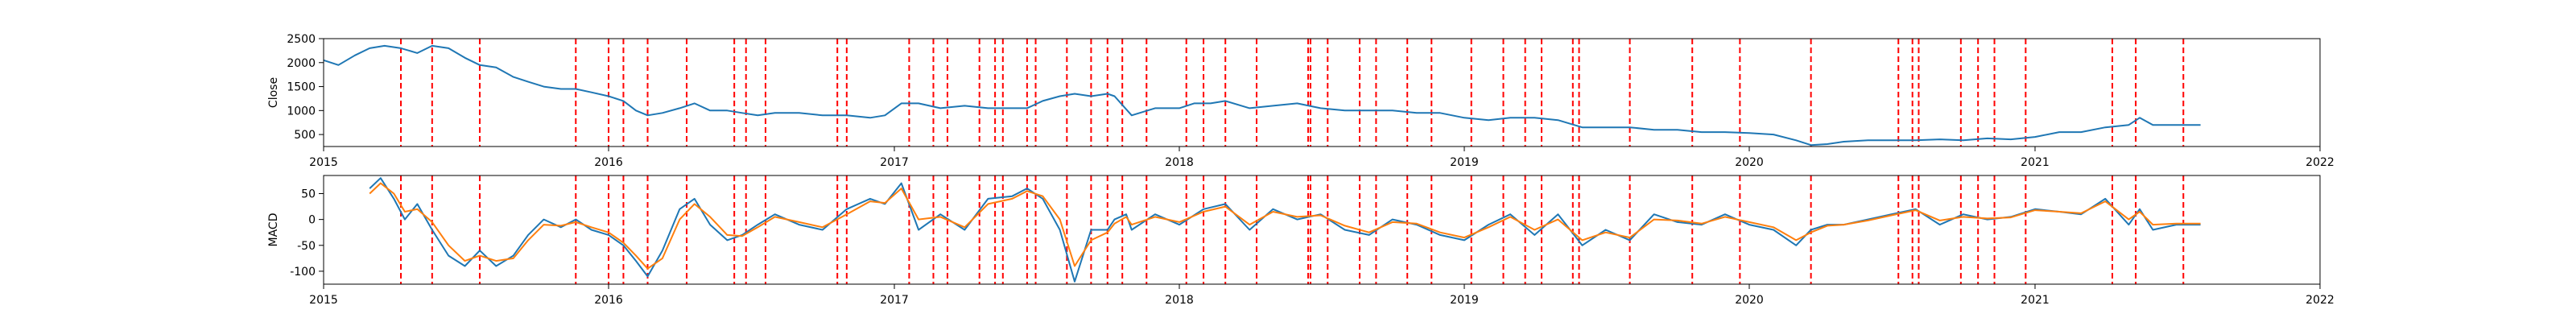 The height and width of the screenshot is (322, 2576). What do you see at coordinates (2035, 300) in the screenshot?
I see `macd-x-tick-label: 2021` at bounding box center [2035, 300].